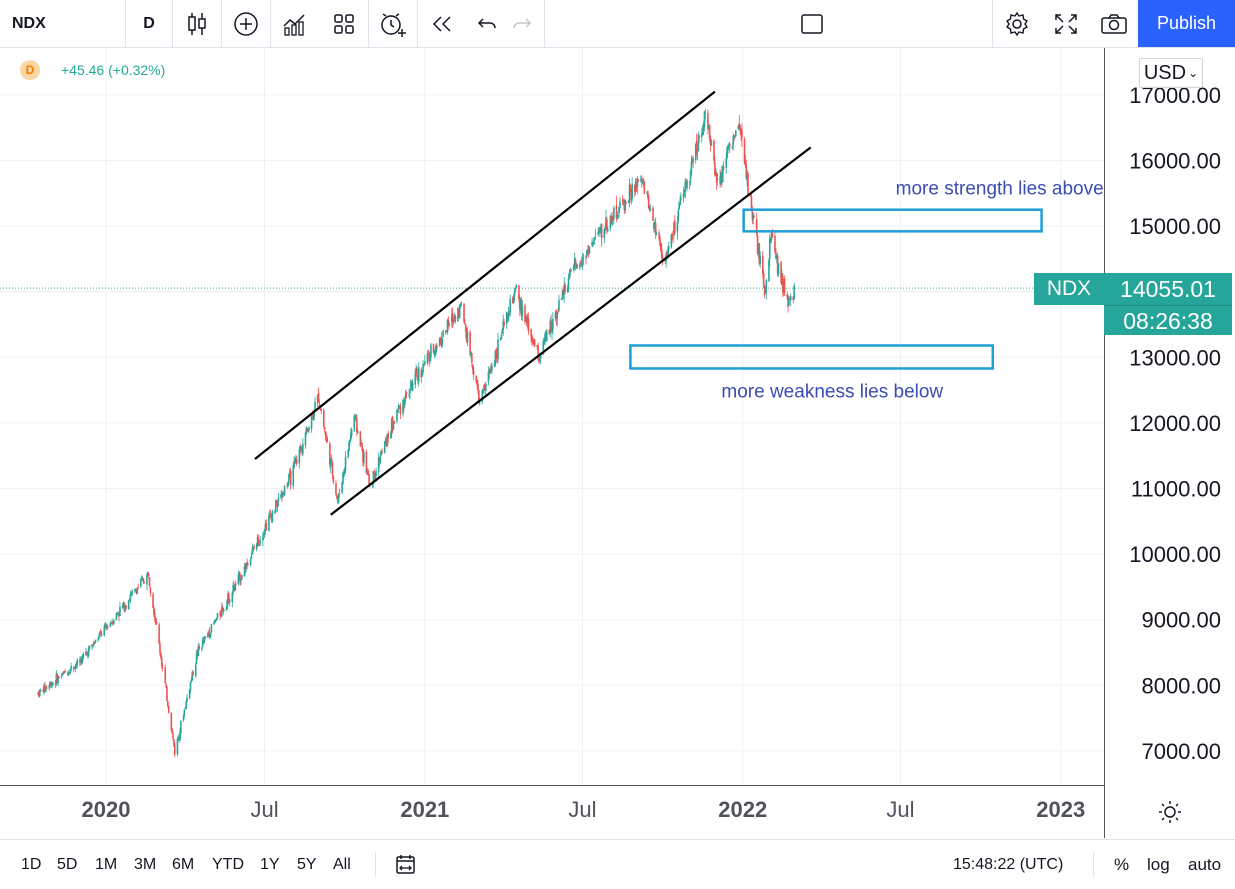 This screenshot has width=1235, height=889. I want to click on rectangle-icon, so click(812, 23).